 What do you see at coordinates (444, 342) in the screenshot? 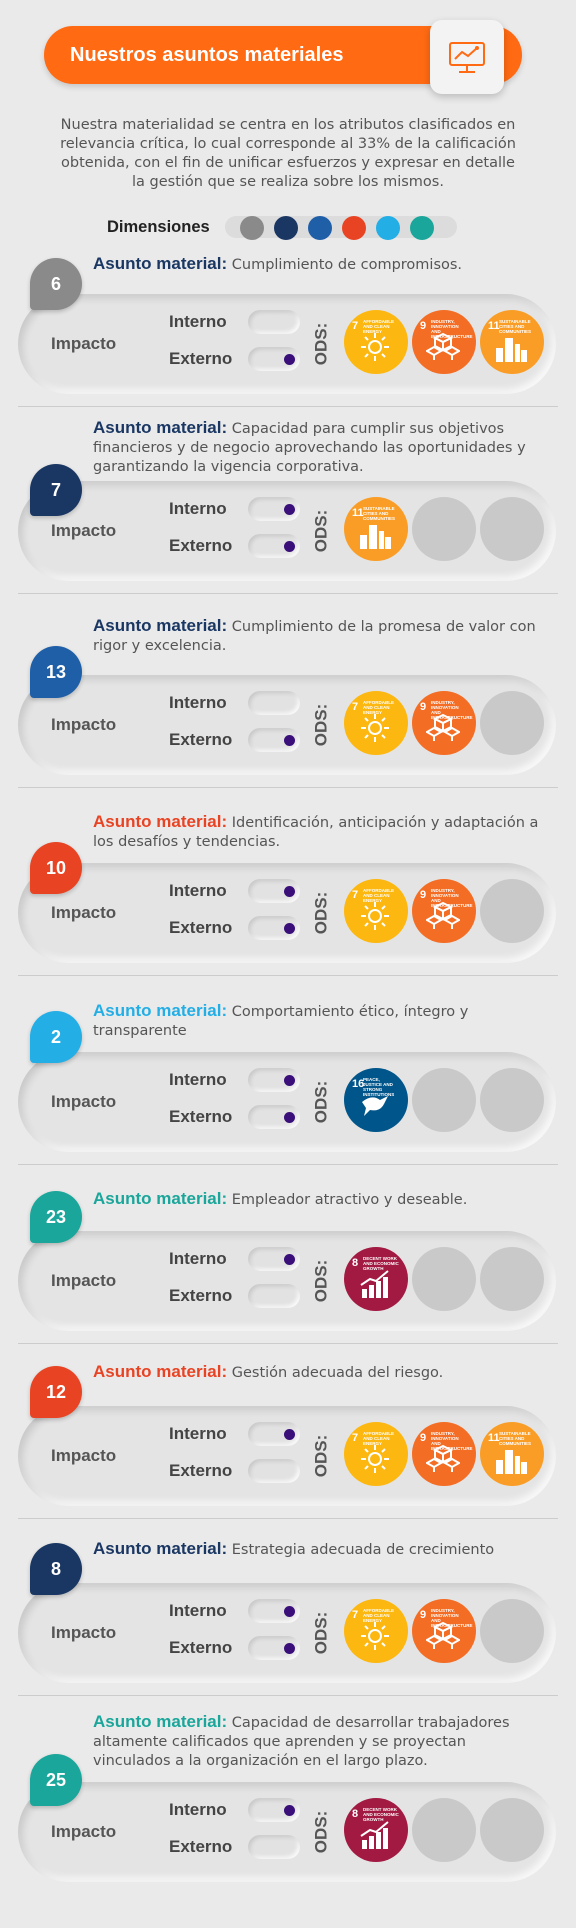
I see `sdg-9-badge: 9 INDUSTRY, INNOVATION AND INFRASTRUCTURE` at bounding box center [444, 342].